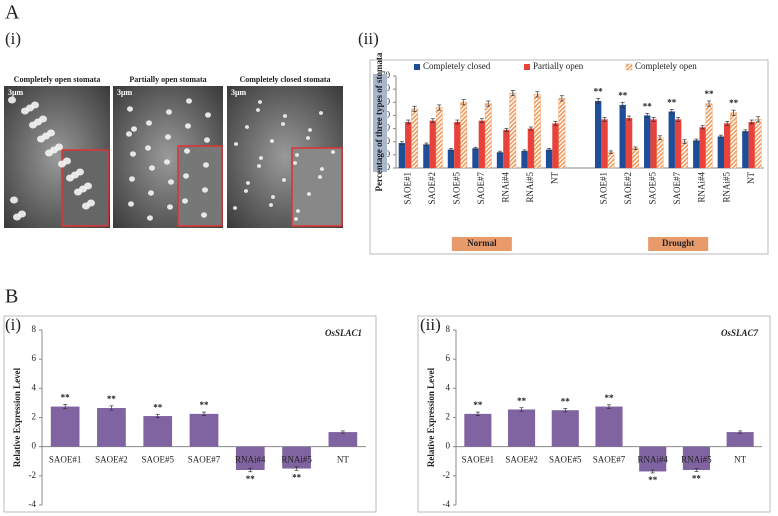  Describe the element at coordinates (457, 66) in the screenshot. I see `legend-label: Completely closed` at that location.